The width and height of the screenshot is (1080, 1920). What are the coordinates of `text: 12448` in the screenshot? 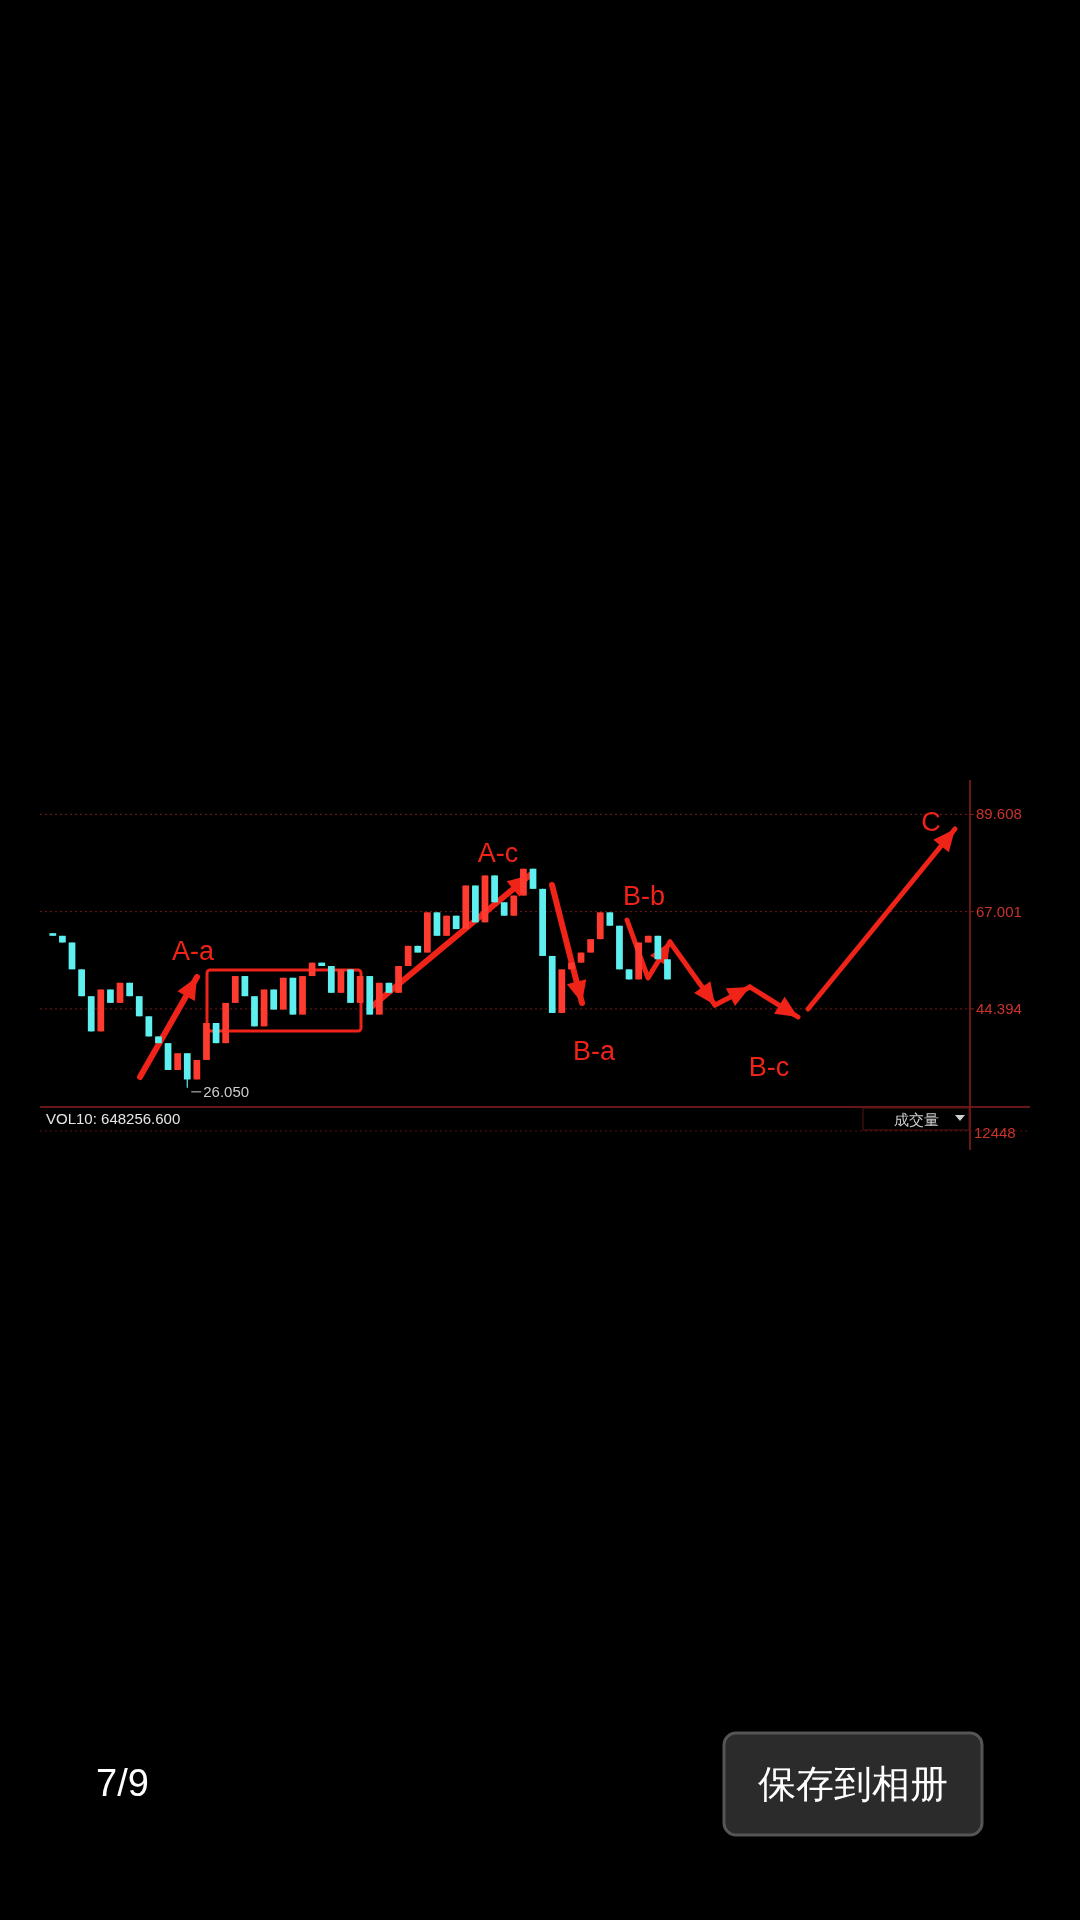 It's located at (995, 1132).